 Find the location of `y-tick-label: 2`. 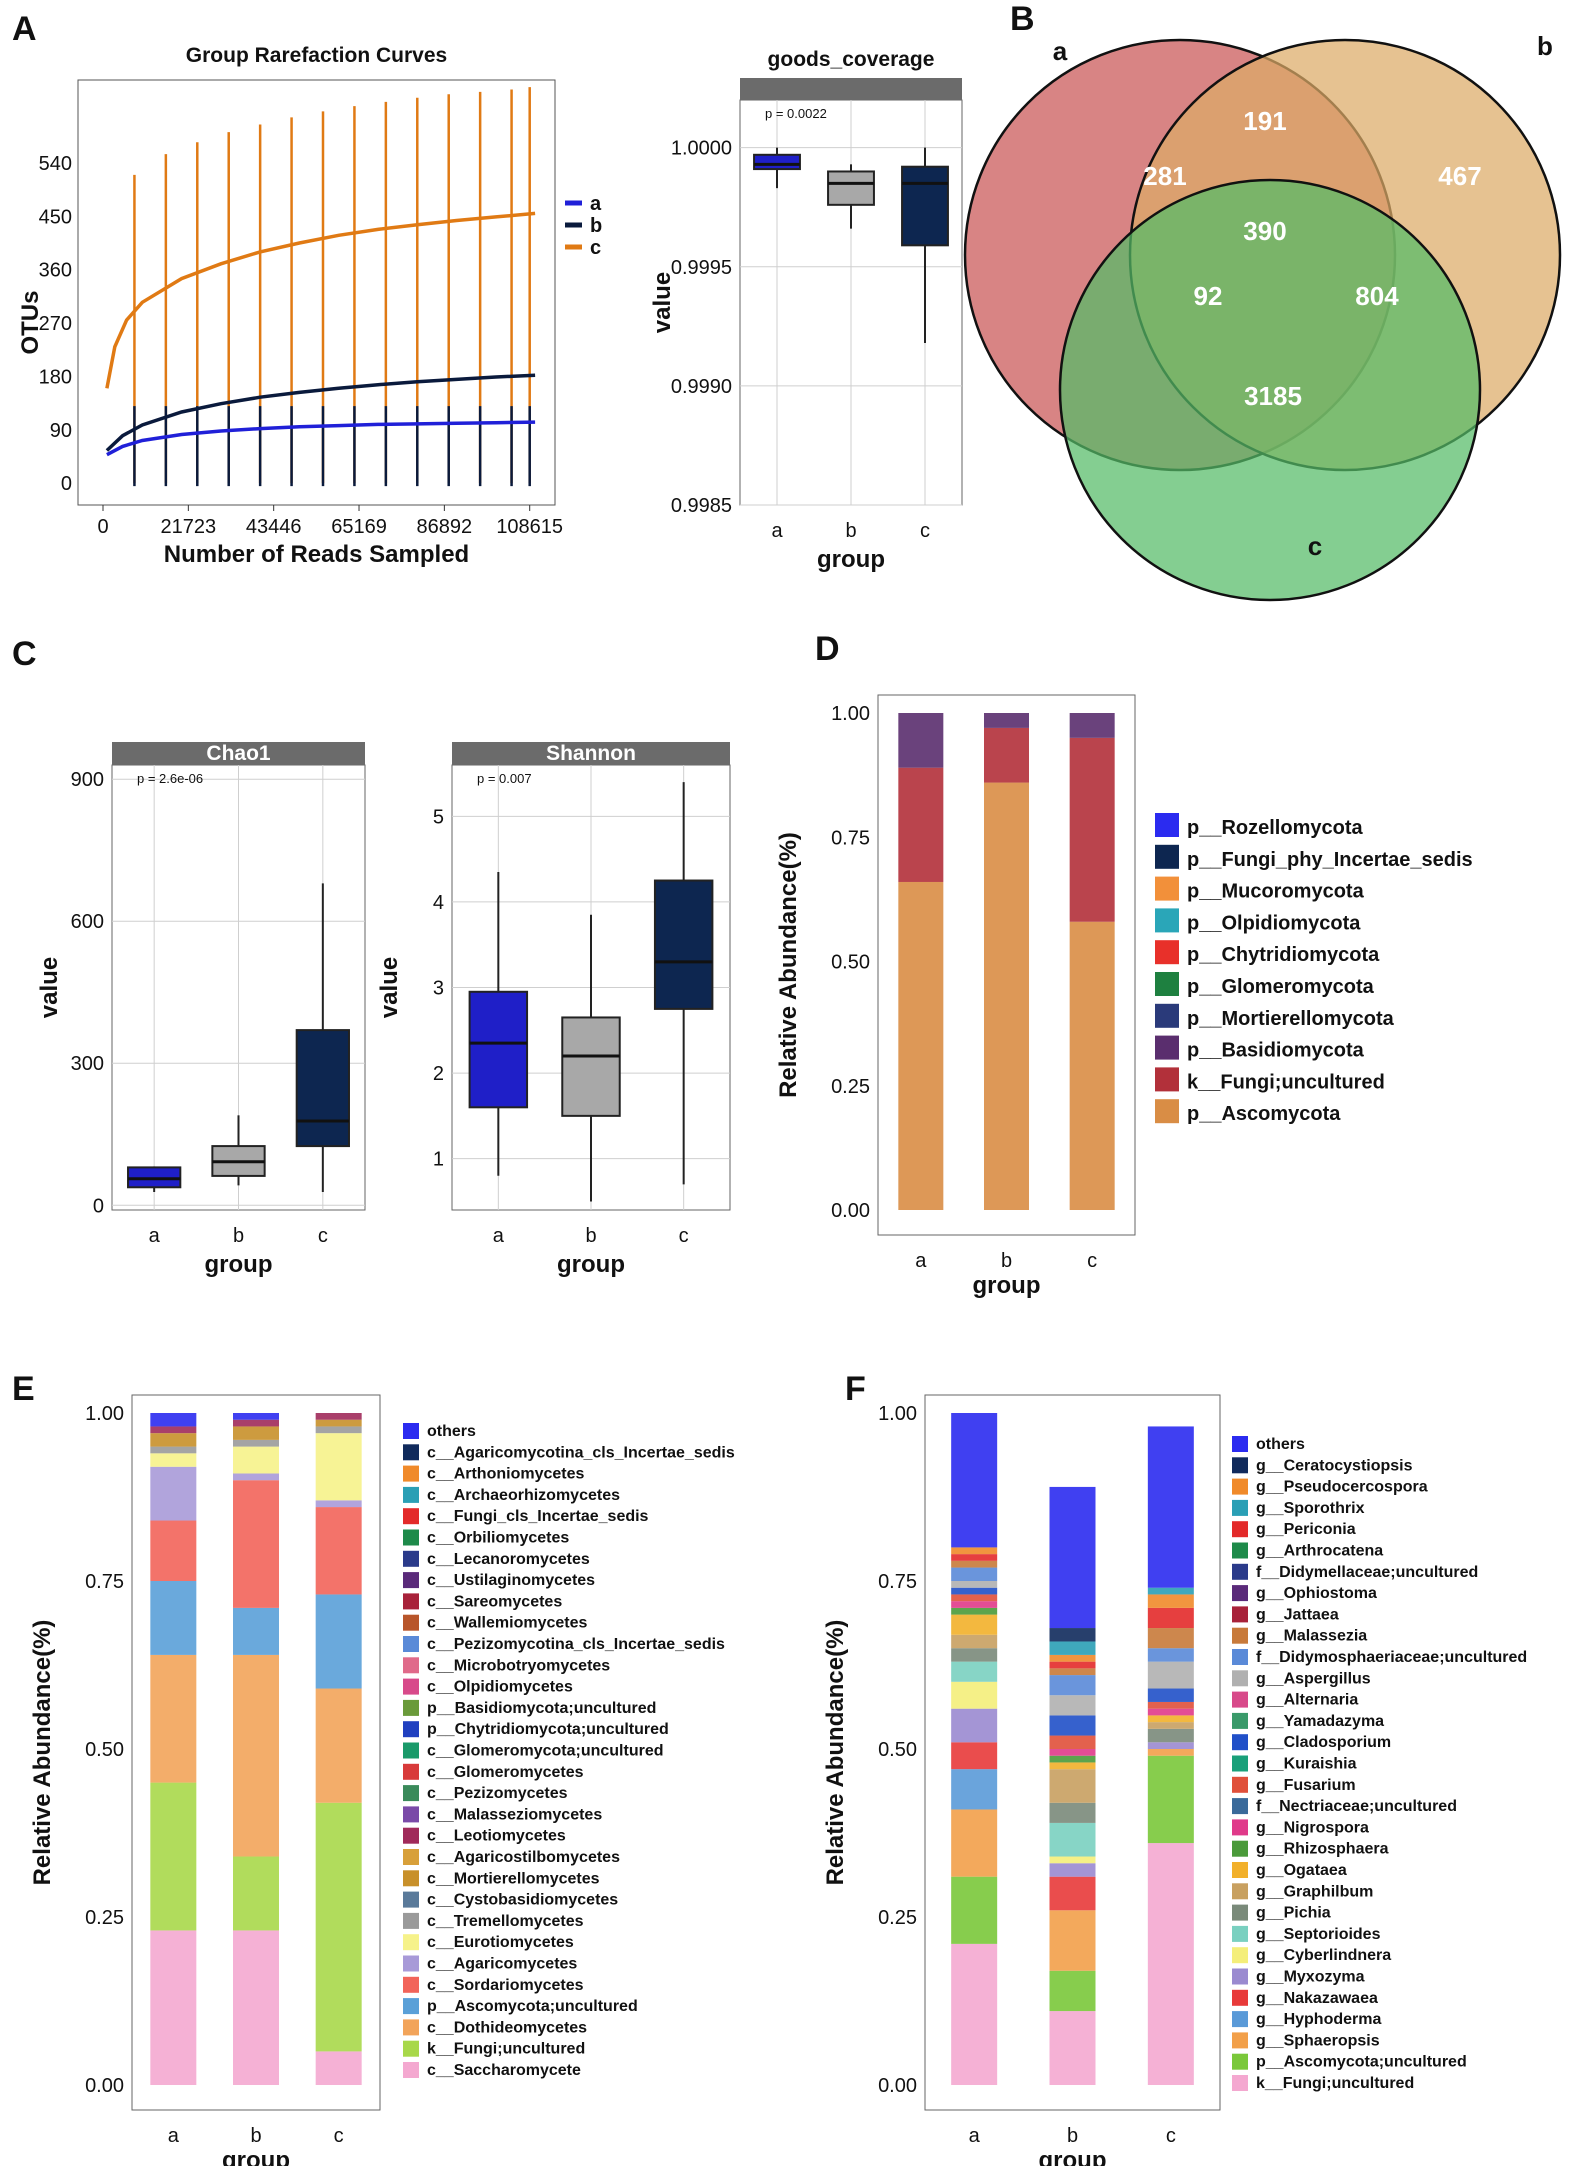

y-tick-label: 2 is located at coordinates (438, 1074).